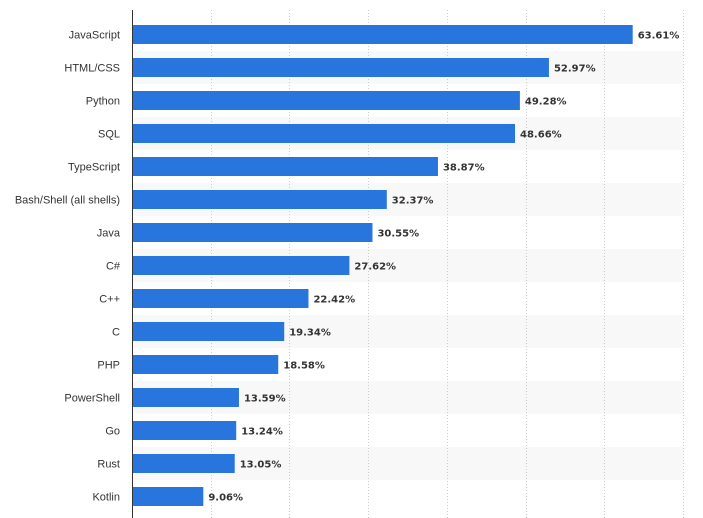 The height and width of the screenshot is (518, 703). I want to click on value-label: 19.34%, so click(310, 333).